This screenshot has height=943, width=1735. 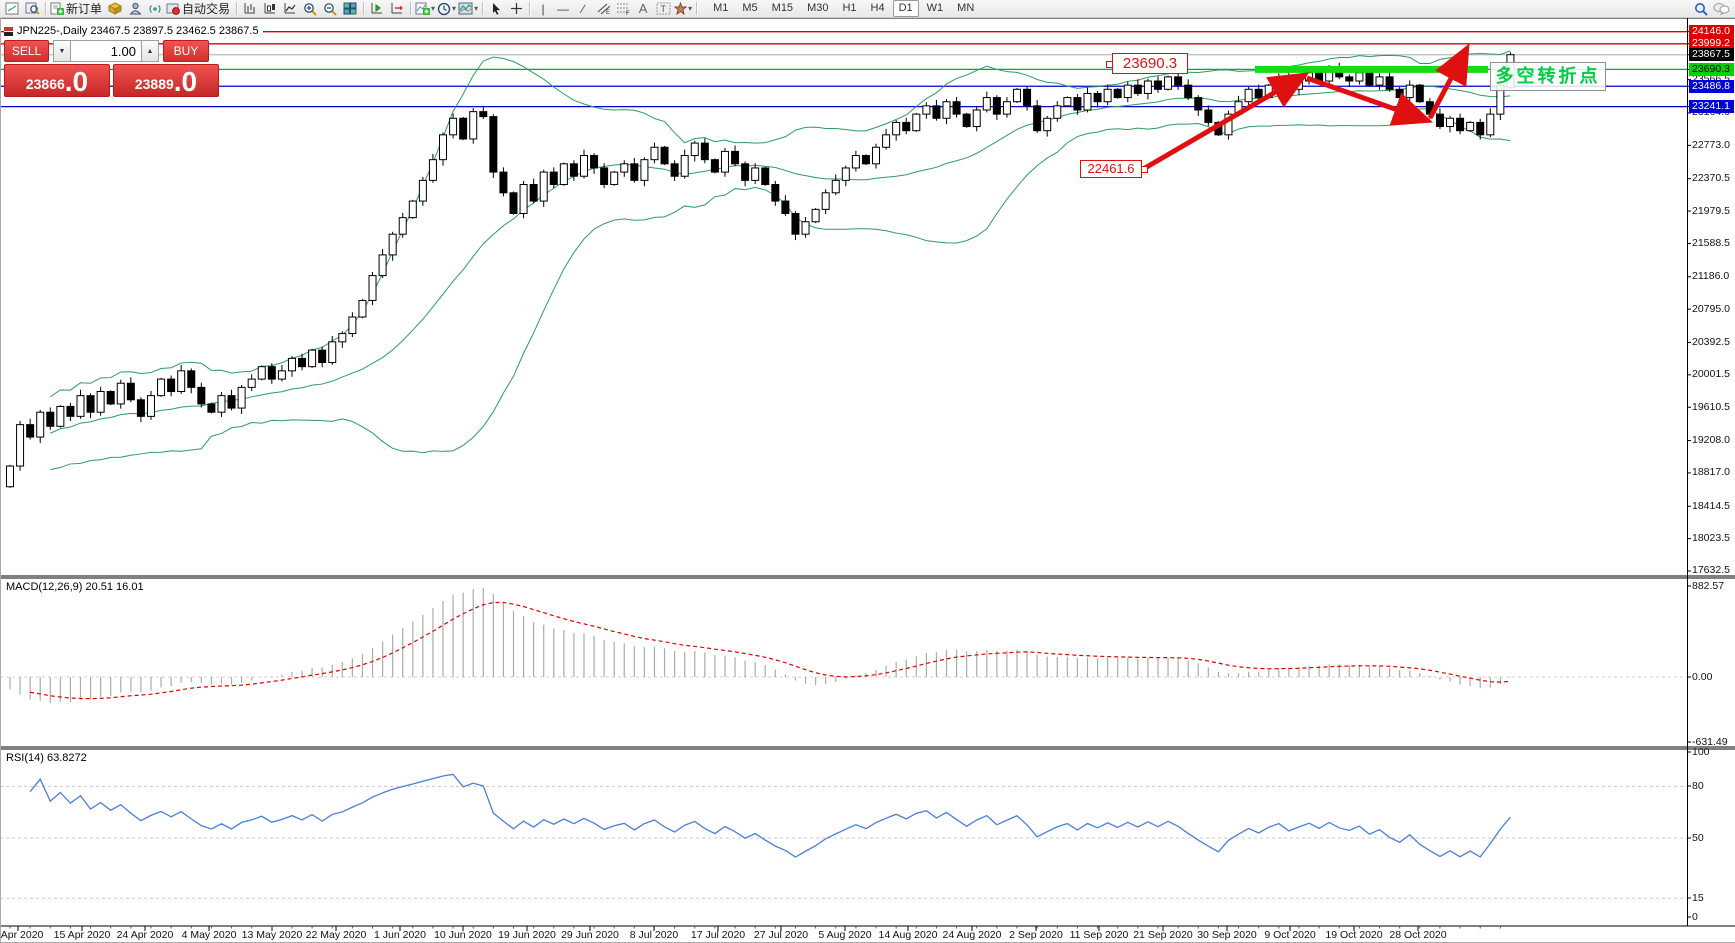 I want to click on buy-price-box: 23889 .0, so click(x=166, y=80).